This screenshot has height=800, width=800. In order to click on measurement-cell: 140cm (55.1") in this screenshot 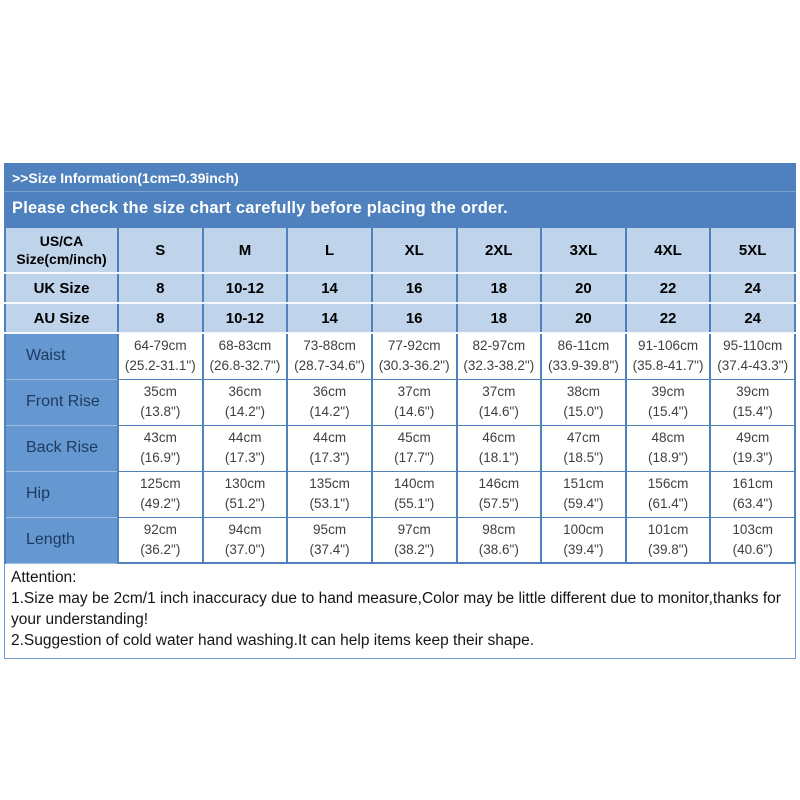, I will do `click(414, 494)`.